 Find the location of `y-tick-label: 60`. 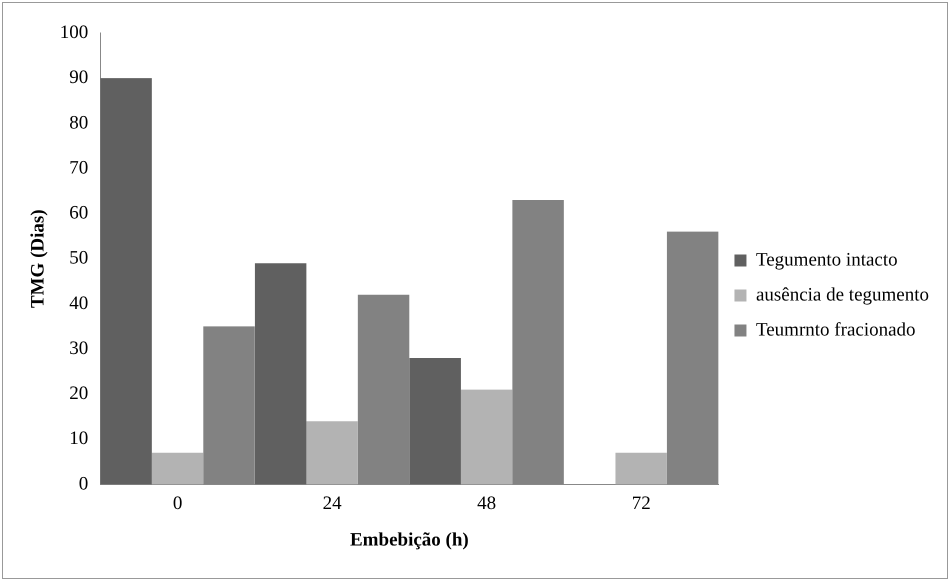

y-tick-label: 60 is located at coordinates (78, 213).